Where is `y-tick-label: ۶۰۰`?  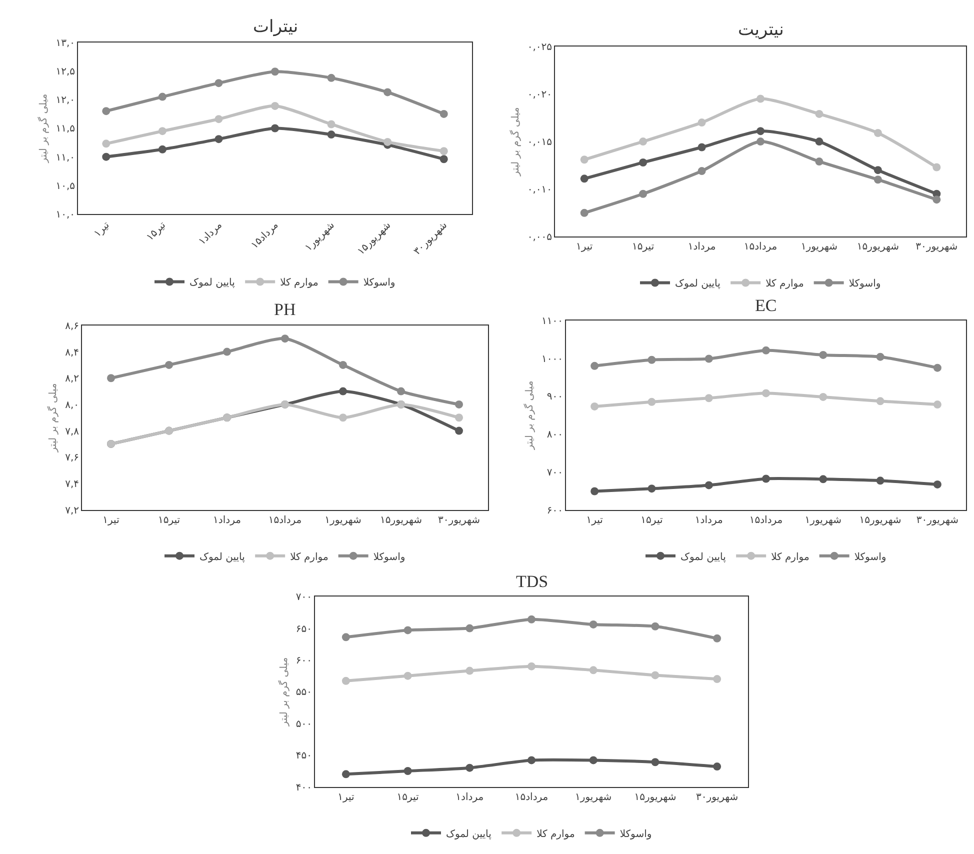
y-tick-label: ۶۰۰ is located at coordinates (304, 661).